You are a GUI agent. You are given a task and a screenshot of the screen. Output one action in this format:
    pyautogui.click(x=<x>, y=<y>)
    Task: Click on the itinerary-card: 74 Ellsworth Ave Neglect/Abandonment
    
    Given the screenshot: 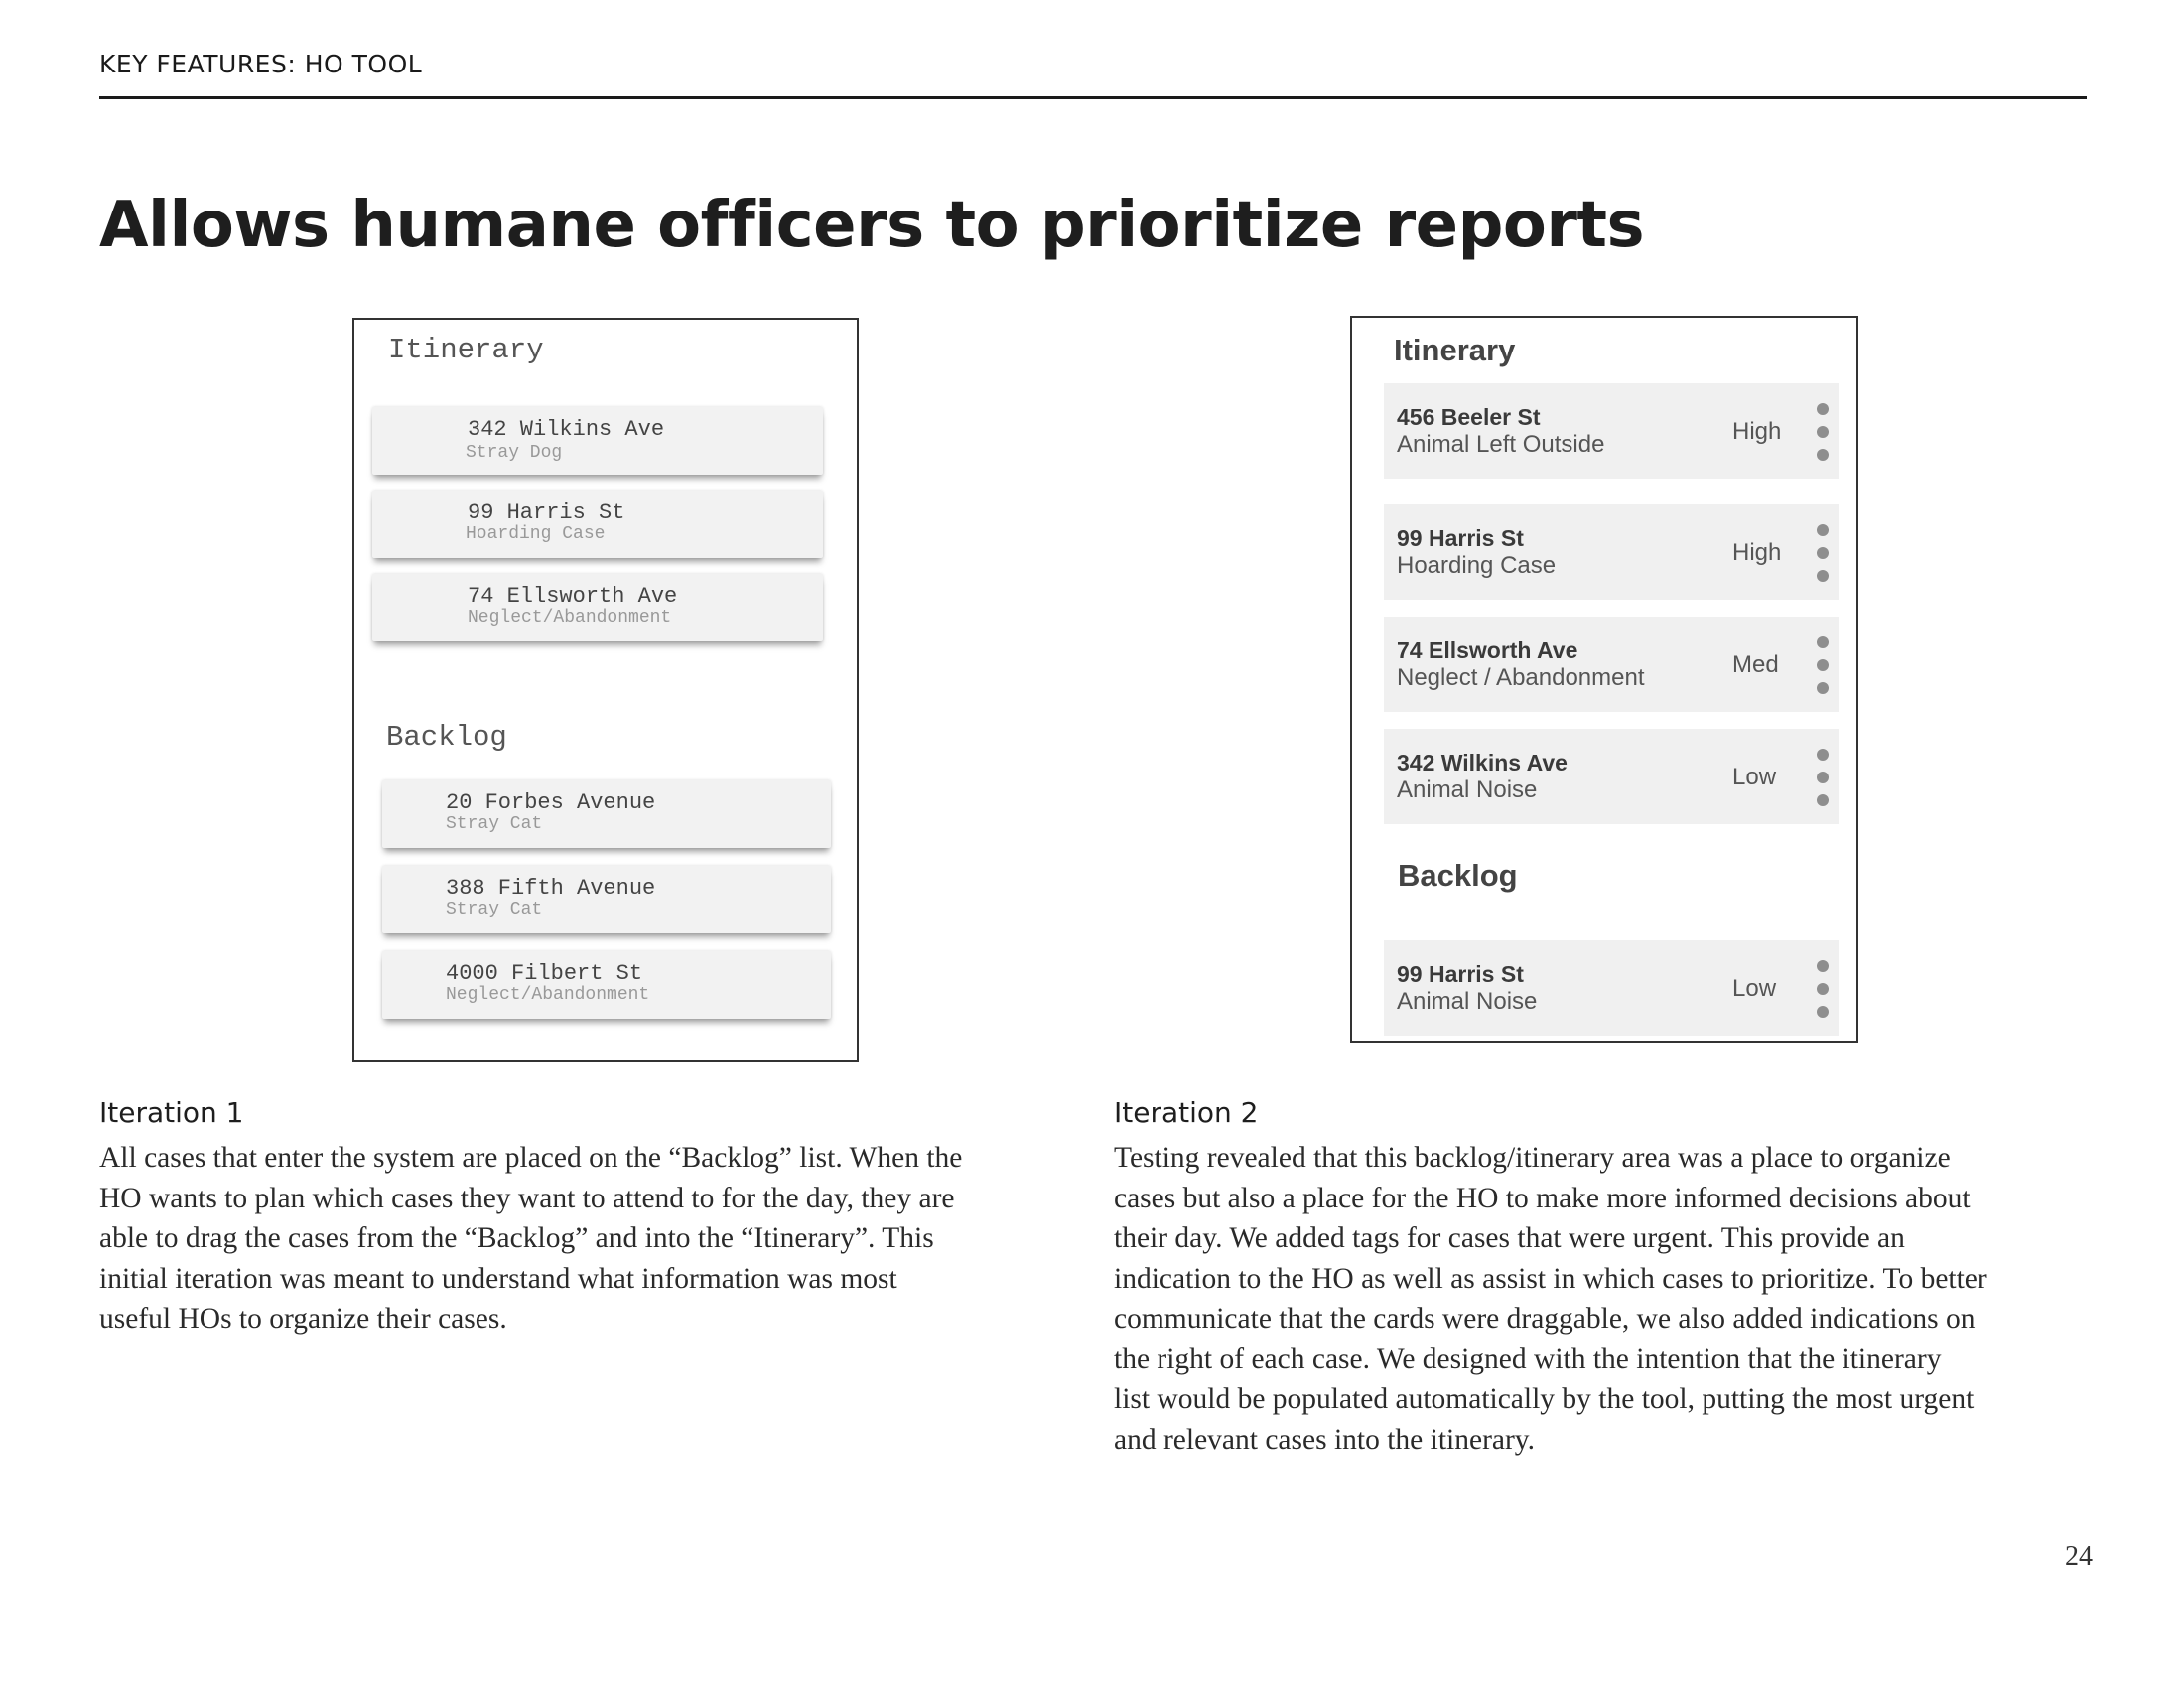 What is the action you would take?
    pyautogui.click(x=597, y=607)
    